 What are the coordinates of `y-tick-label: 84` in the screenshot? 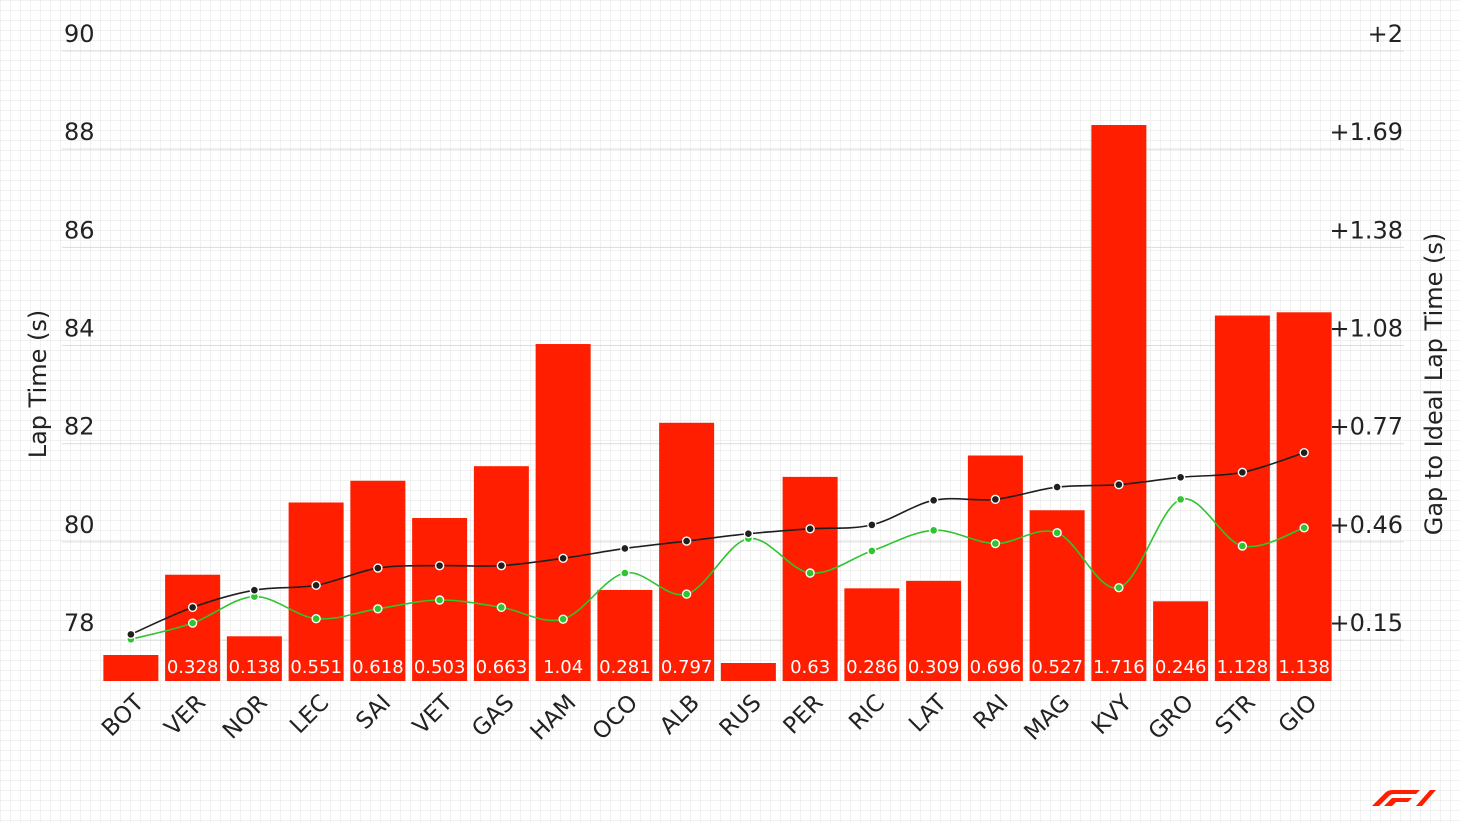 It's located at (79, 329).